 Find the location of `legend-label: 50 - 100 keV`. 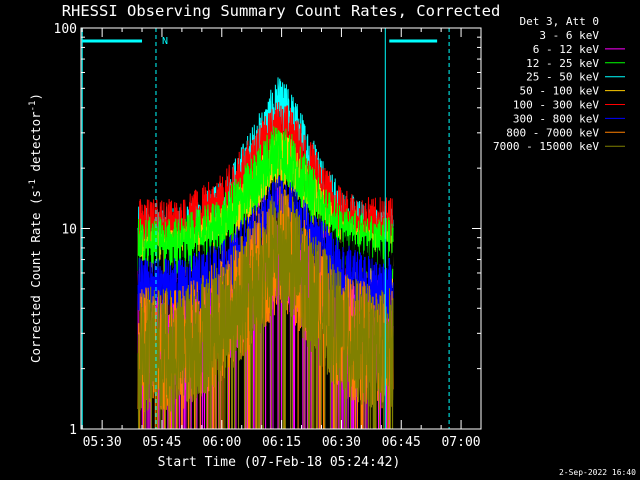

legend-label: 50 - 100 keV is located at coordinates (560, 91).